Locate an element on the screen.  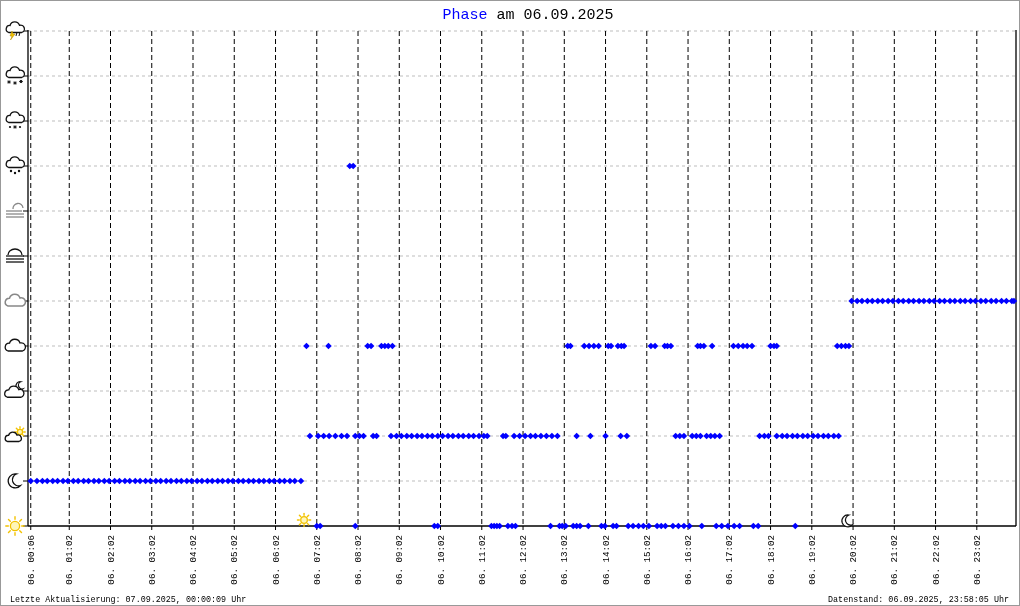
x-tick-label: 06. 18:02 is located at coordinates (771, 560).